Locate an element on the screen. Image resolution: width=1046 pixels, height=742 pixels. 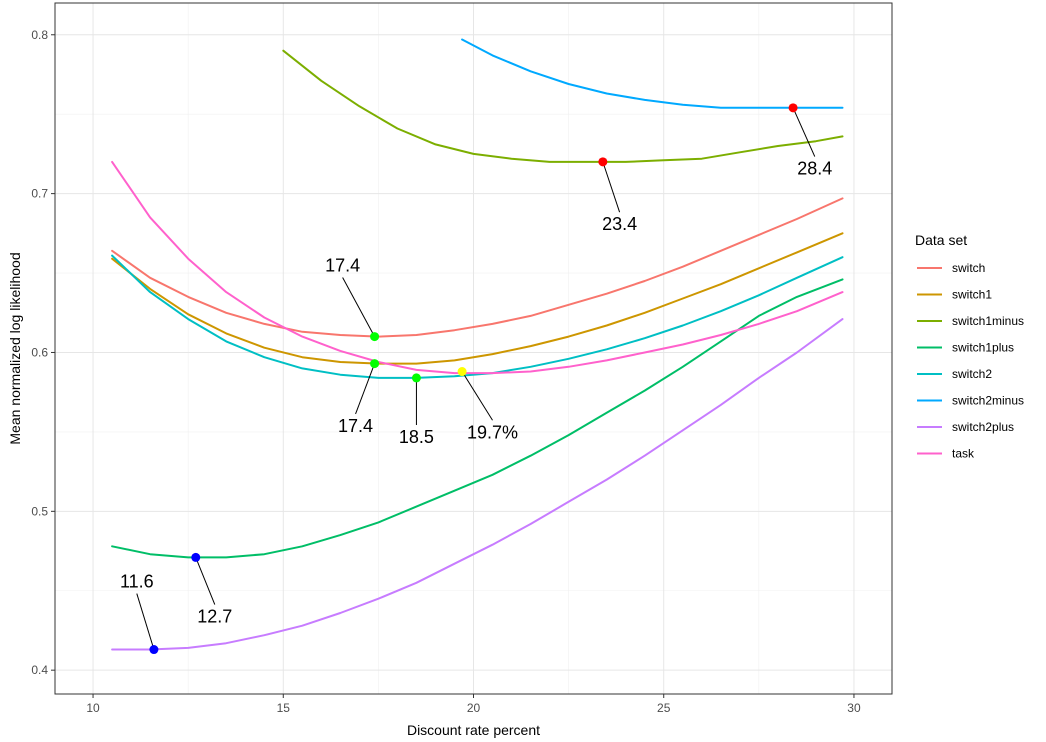
annotation-label-5: 19.7% is located at coordinates (492, 432).